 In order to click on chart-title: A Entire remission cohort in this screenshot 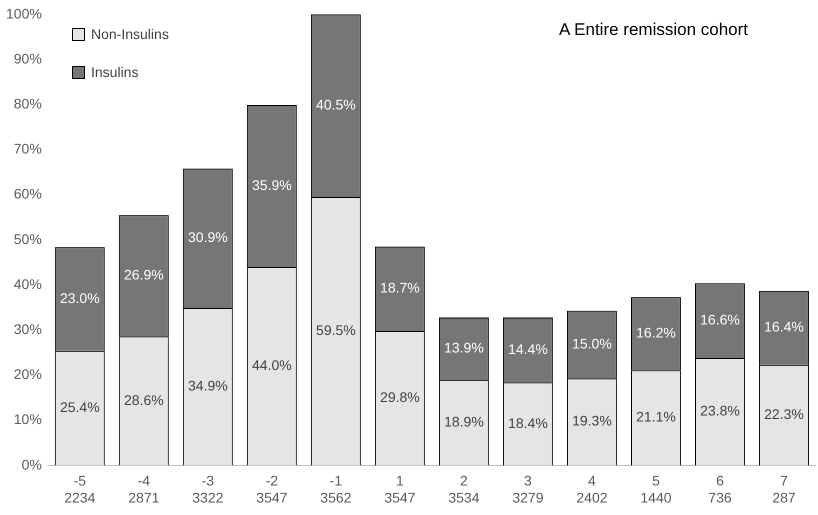, I will do `click(653, 30)`.